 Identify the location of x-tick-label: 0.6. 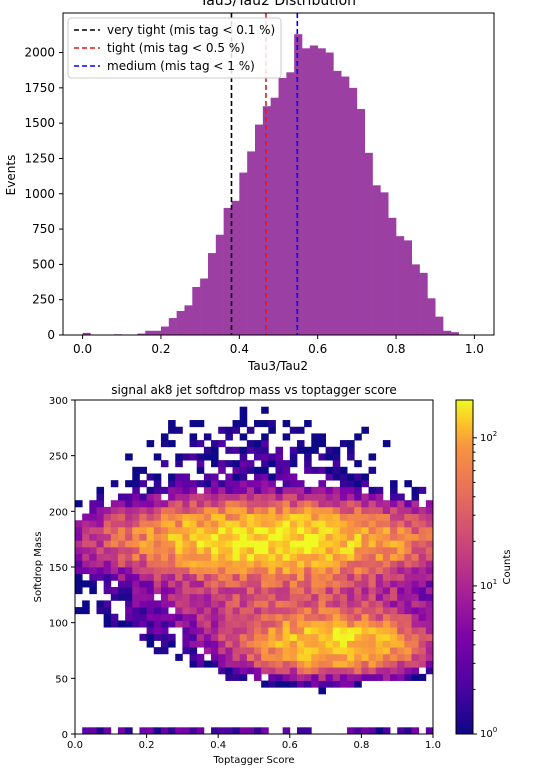
(290, 745).